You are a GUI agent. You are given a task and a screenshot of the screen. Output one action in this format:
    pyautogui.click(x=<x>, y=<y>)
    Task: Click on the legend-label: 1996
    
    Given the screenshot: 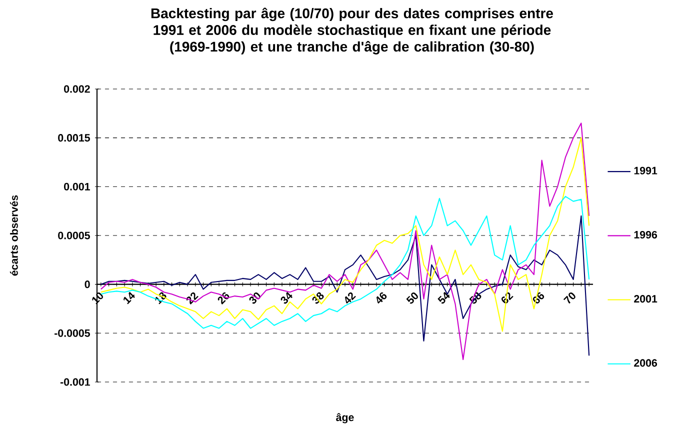 What is the action you would take?
    pyautogui.click(x=646, y=235)
    